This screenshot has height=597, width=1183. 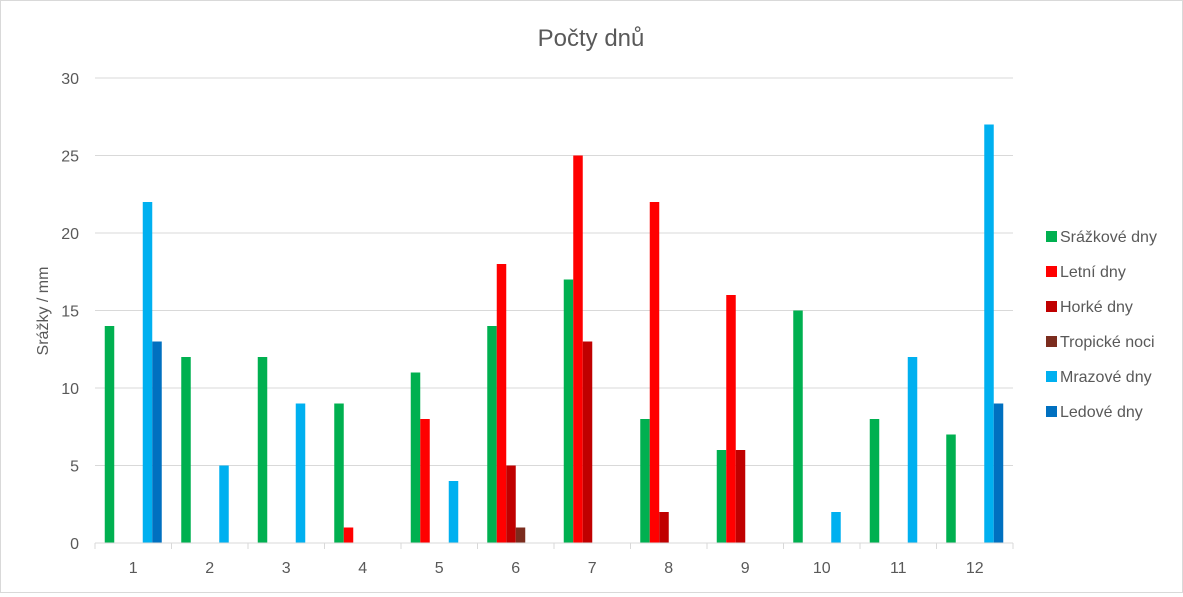 I want to click on legend-label: Horké dny, so click(x=1096, y=307).